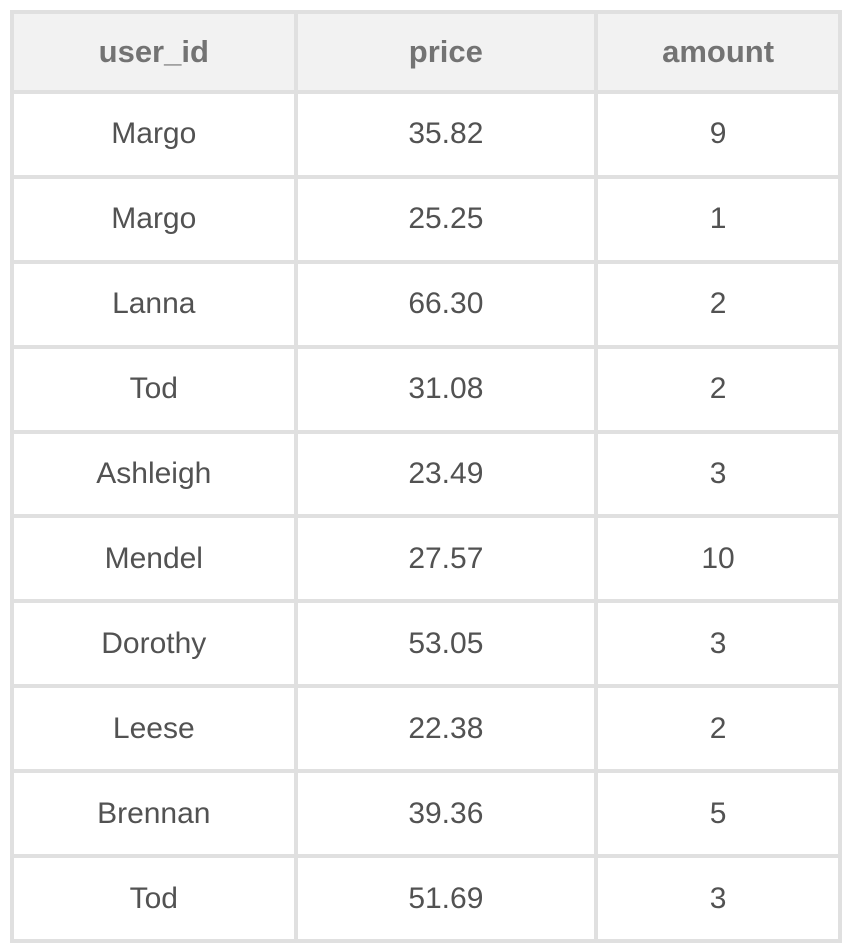  I want to click on table-row: Margo 25.25 1, so click(426, 219).